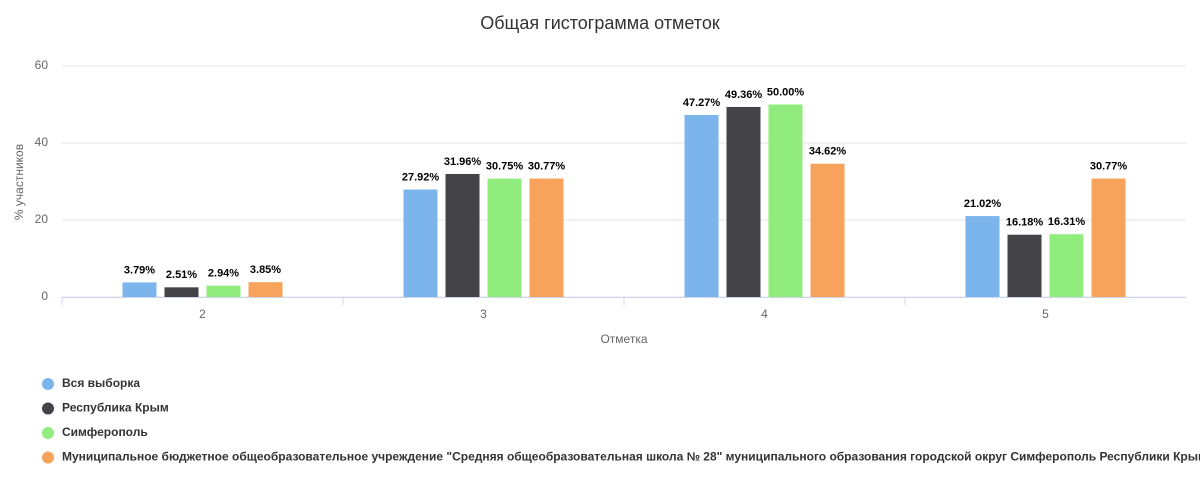  What do you see at coordinates (1067, 222) in the screenshot?
I see `value-label: 16.31%` at bounding box center [1067, 222].